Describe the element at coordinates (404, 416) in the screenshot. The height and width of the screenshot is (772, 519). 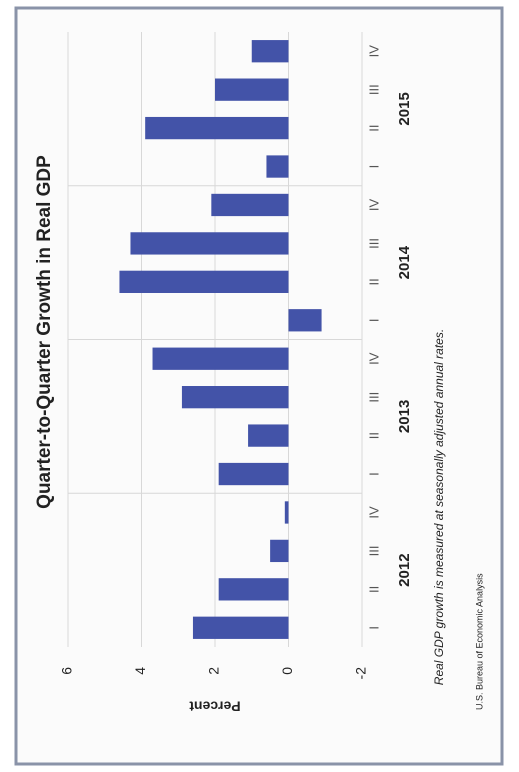
I see `year-label: 2013` at that location.